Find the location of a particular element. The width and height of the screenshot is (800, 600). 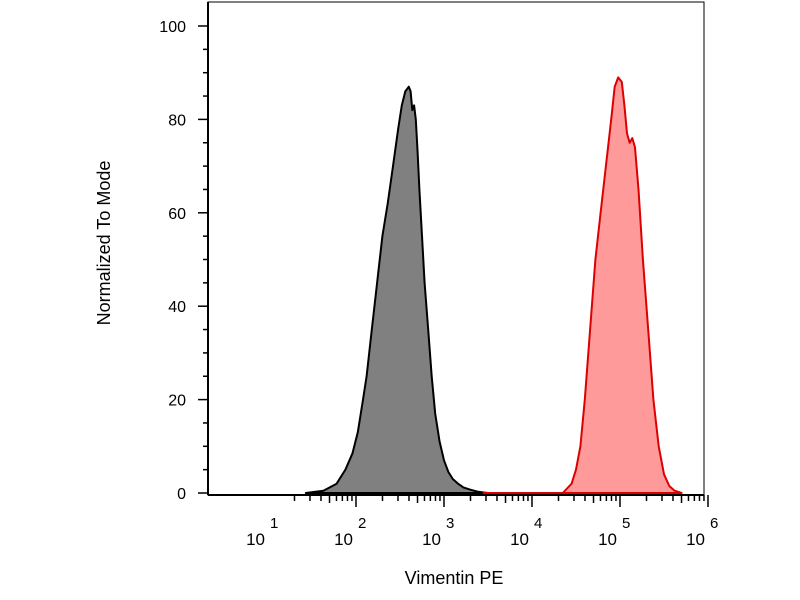

x-tick-label-exponent: 5 is located at coordinates (626, 523).